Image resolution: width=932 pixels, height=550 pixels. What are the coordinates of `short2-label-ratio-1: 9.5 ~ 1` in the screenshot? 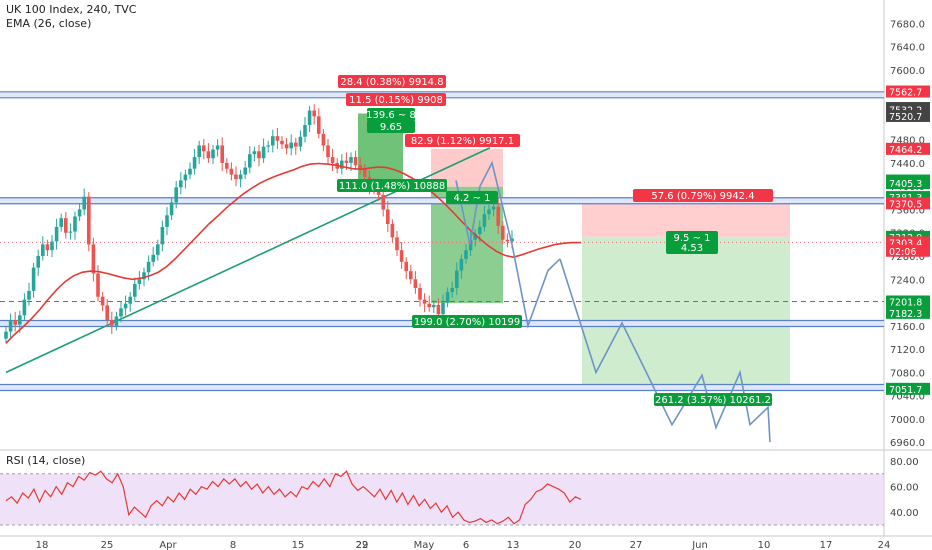 It's located at (691, 238).